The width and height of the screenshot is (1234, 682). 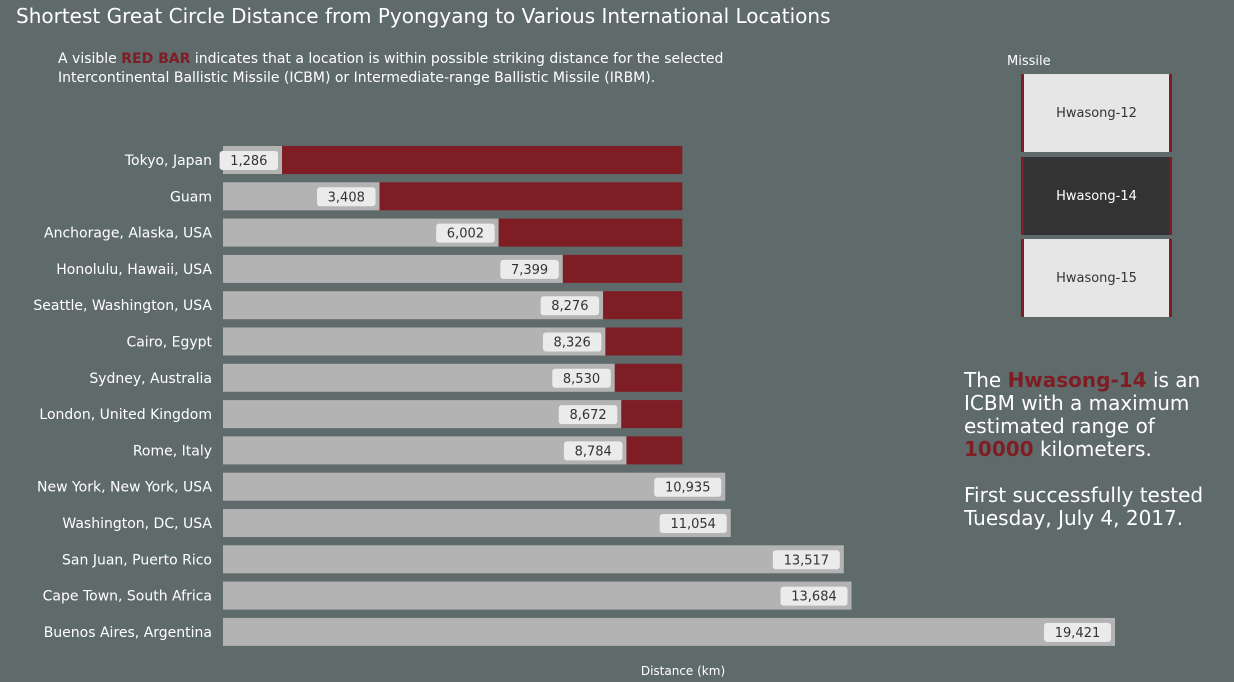 I want to click on info-the: The, so click(x=983, y=380).